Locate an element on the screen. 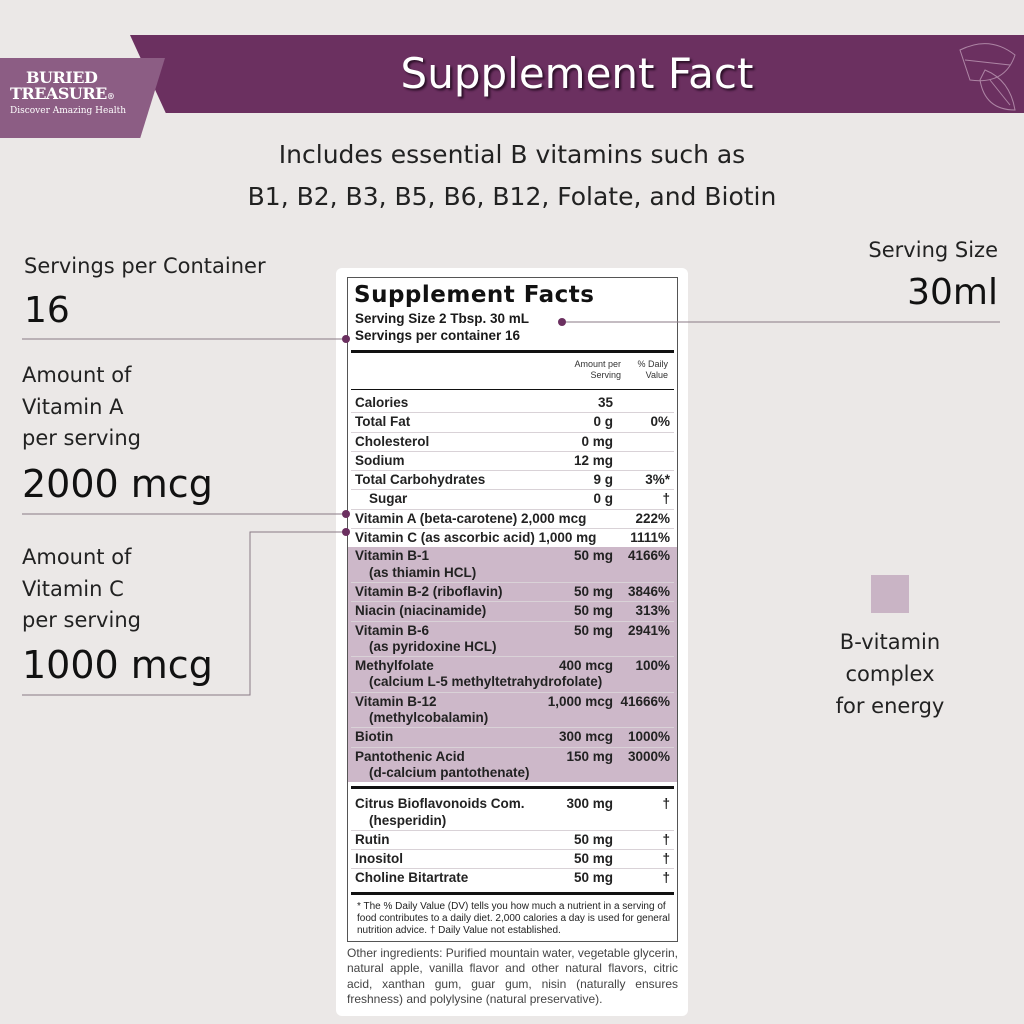  nutrient-subname: (as pyridoxine HCL) is located at coordinates (433, 646).